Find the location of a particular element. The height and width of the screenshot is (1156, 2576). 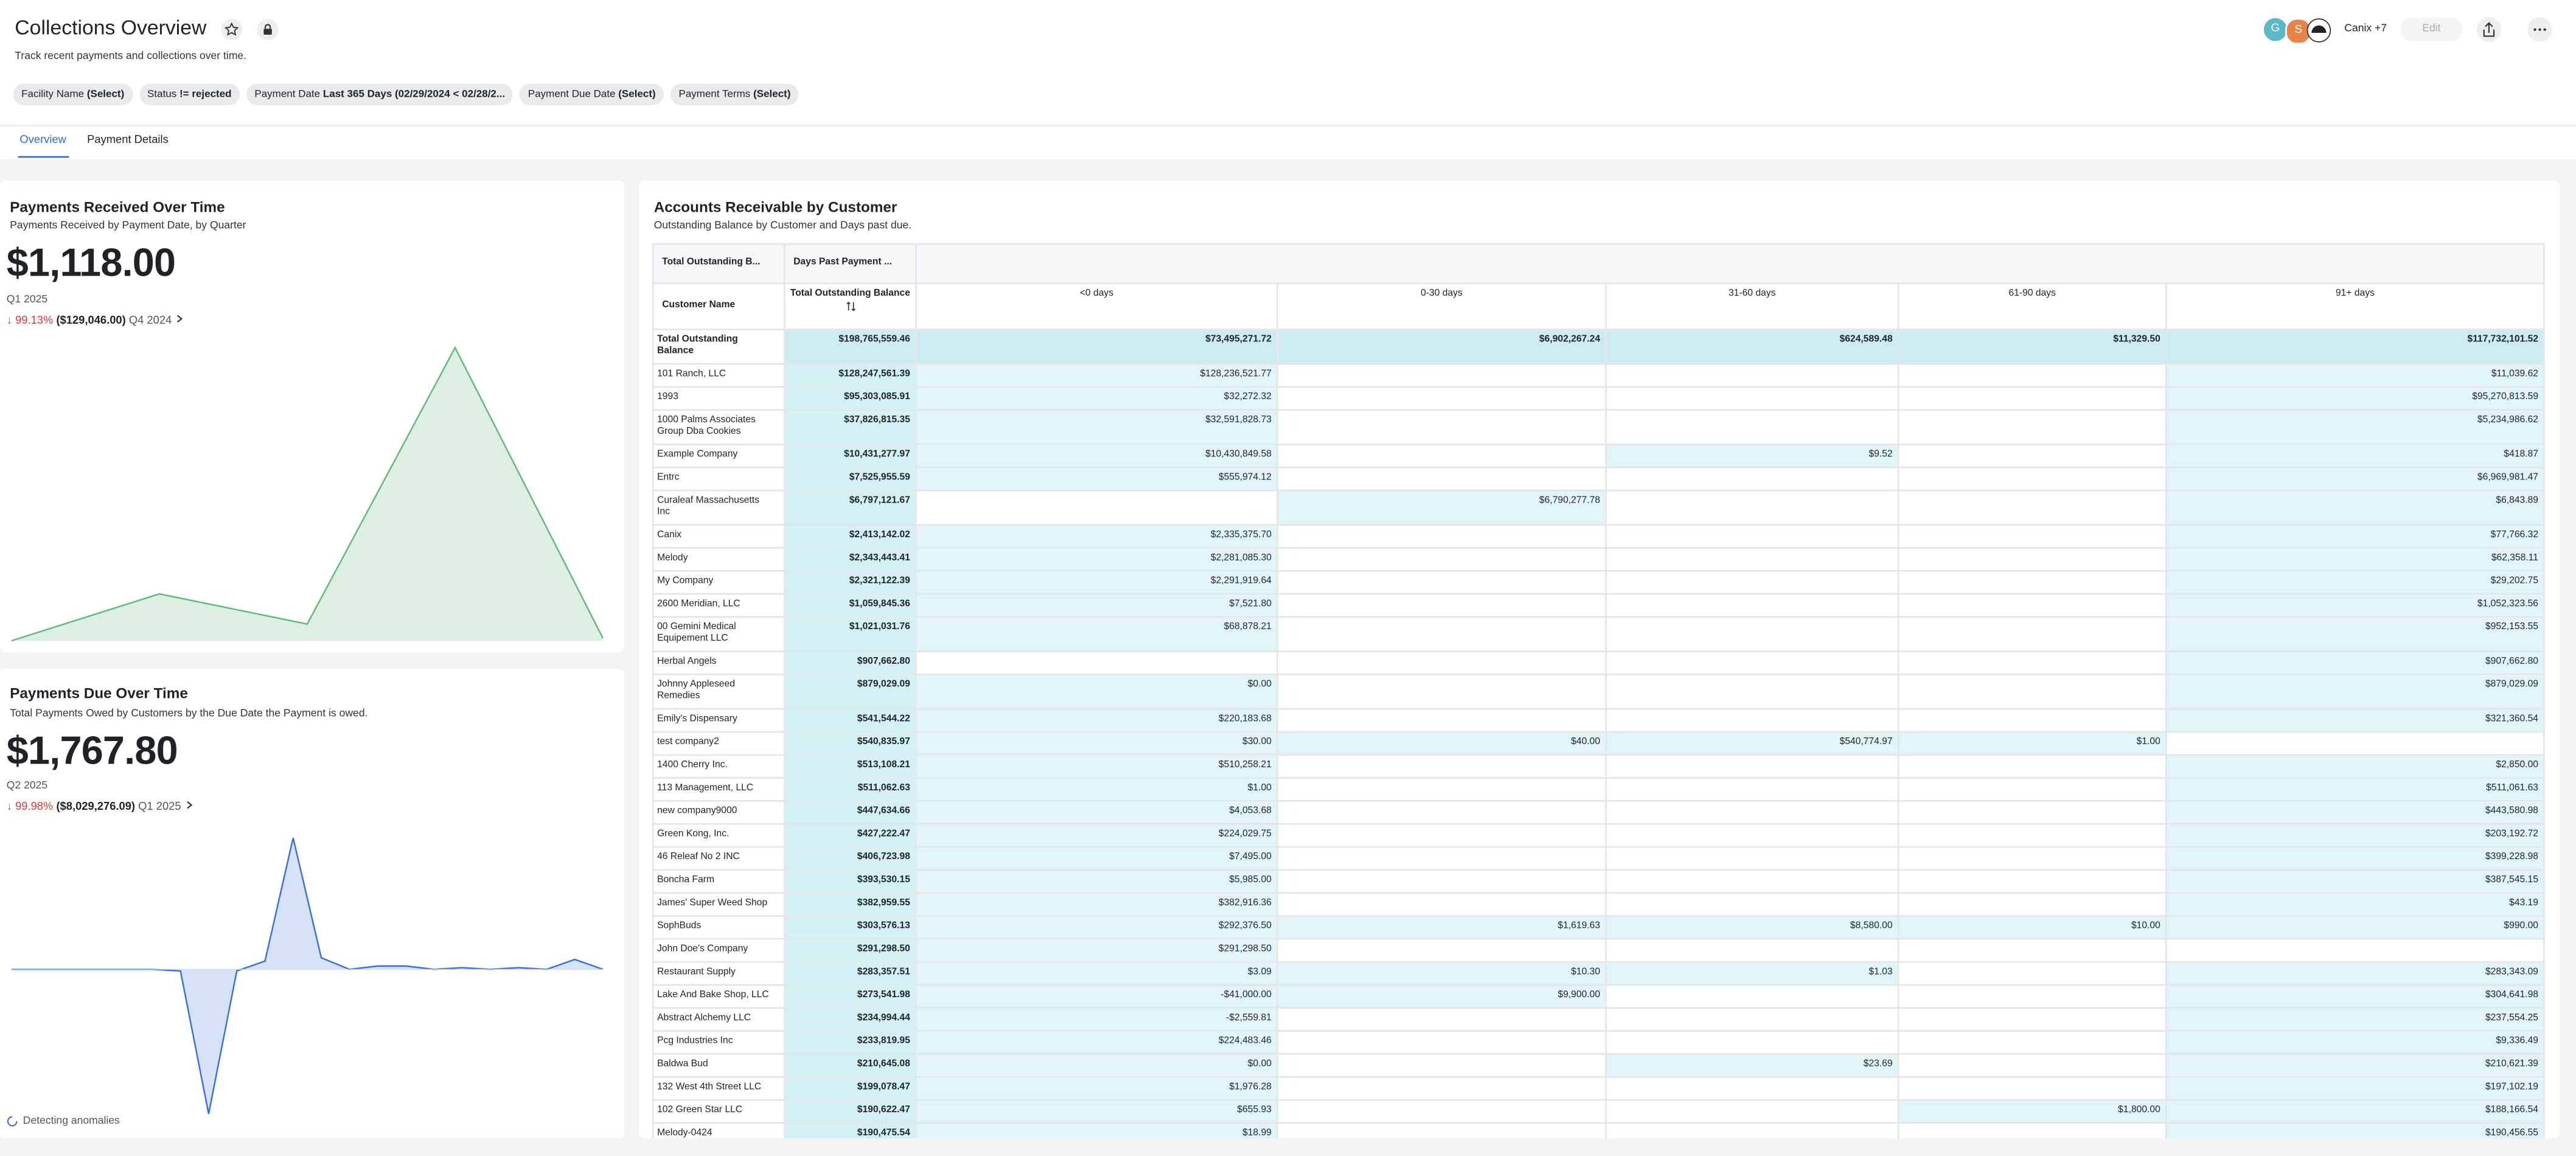

row-label: Baldwa Bud is located at coordinates (718, 1066).